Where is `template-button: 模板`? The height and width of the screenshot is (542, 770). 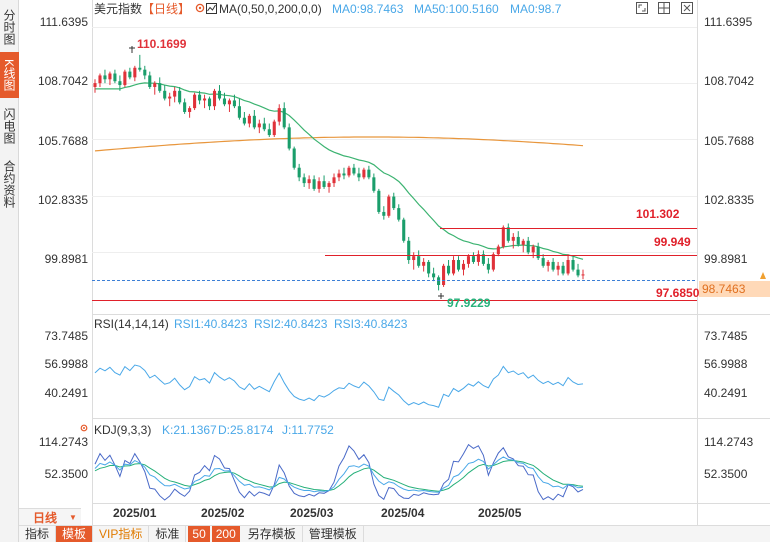
template-button: 模板 is located at coordinates (75, 533).